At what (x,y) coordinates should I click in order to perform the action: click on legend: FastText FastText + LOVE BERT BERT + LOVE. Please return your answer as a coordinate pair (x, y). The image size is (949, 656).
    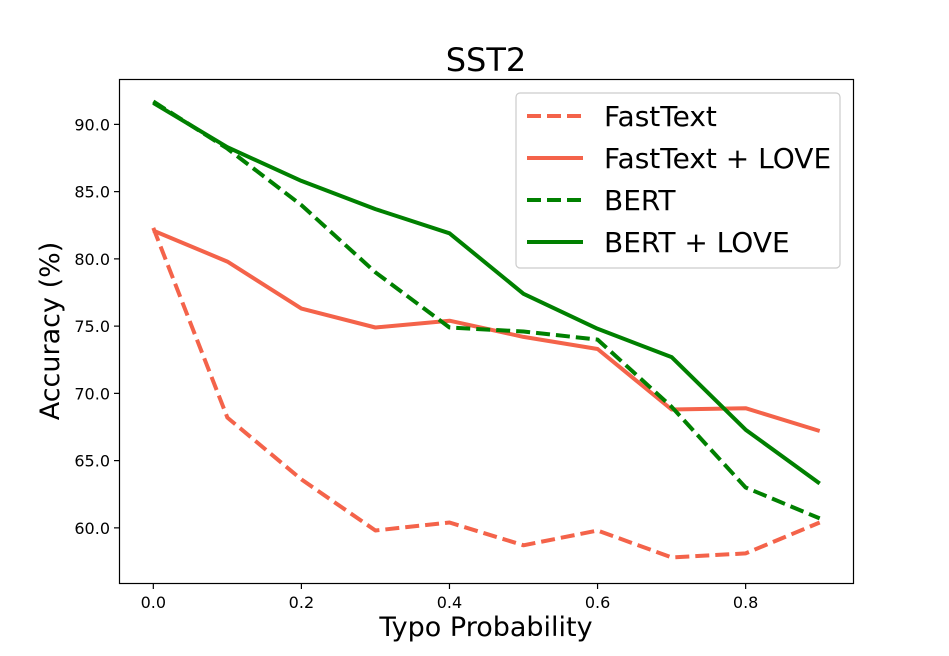
    Looking at the image, I should click on (678, 180).